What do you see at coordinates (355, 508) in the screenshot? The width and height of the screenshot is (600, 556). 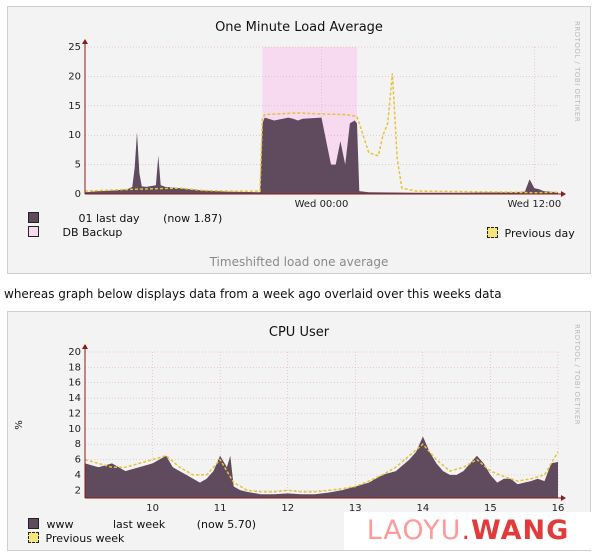 I see `x-tick-label: 13` at bounding box center [355, 508].